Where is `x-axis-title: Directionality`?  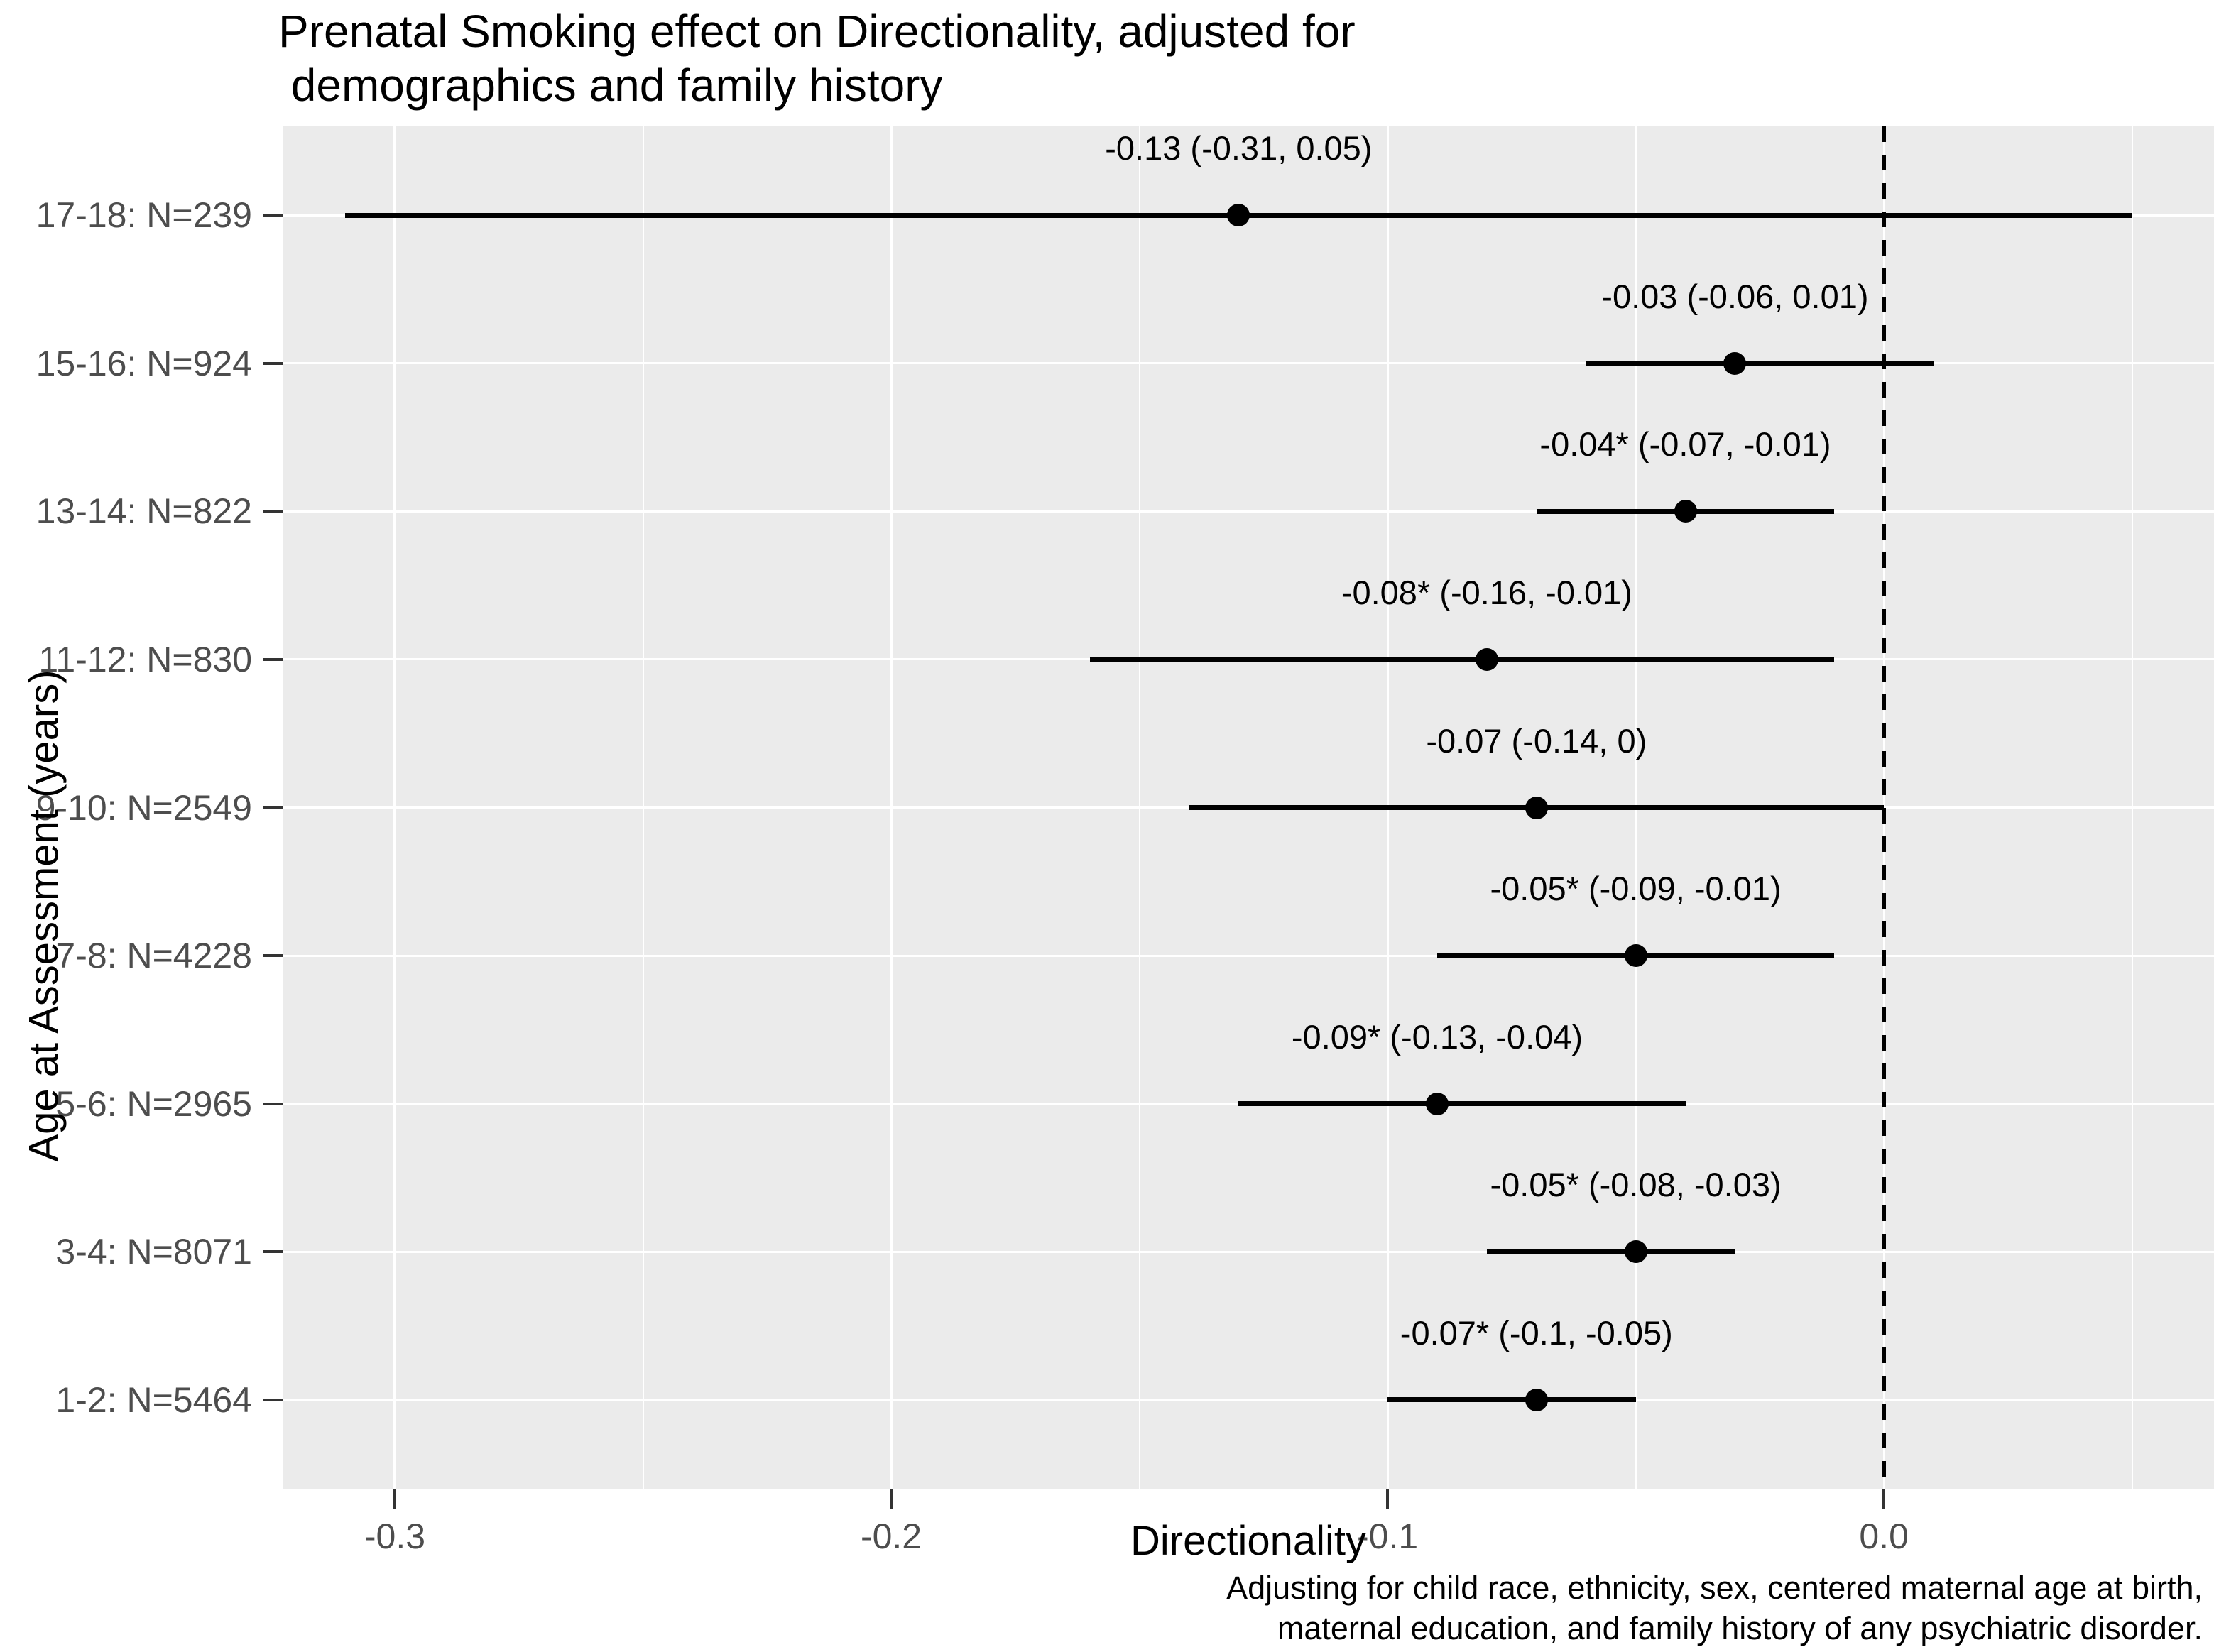 x-axis-title: Directionality is located at coordinates (1248, 1541).